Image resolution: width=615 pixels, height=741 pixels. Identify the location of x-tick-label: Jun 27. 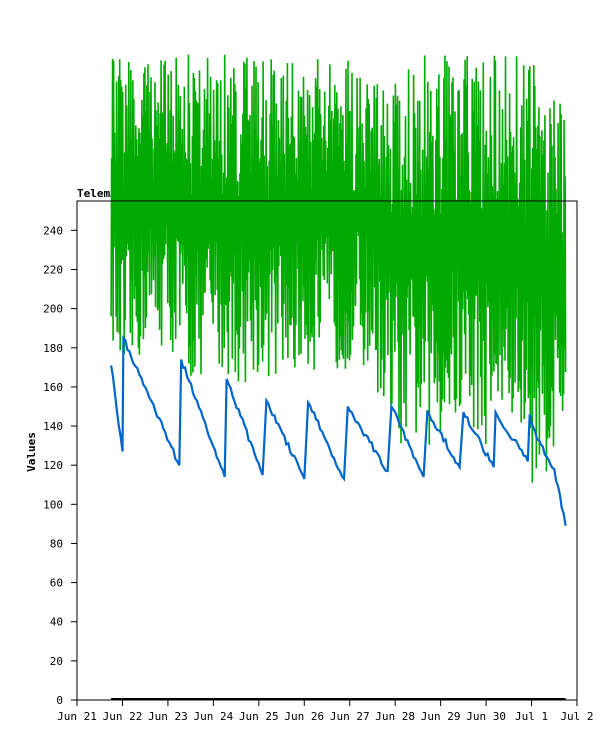
(350, 716).